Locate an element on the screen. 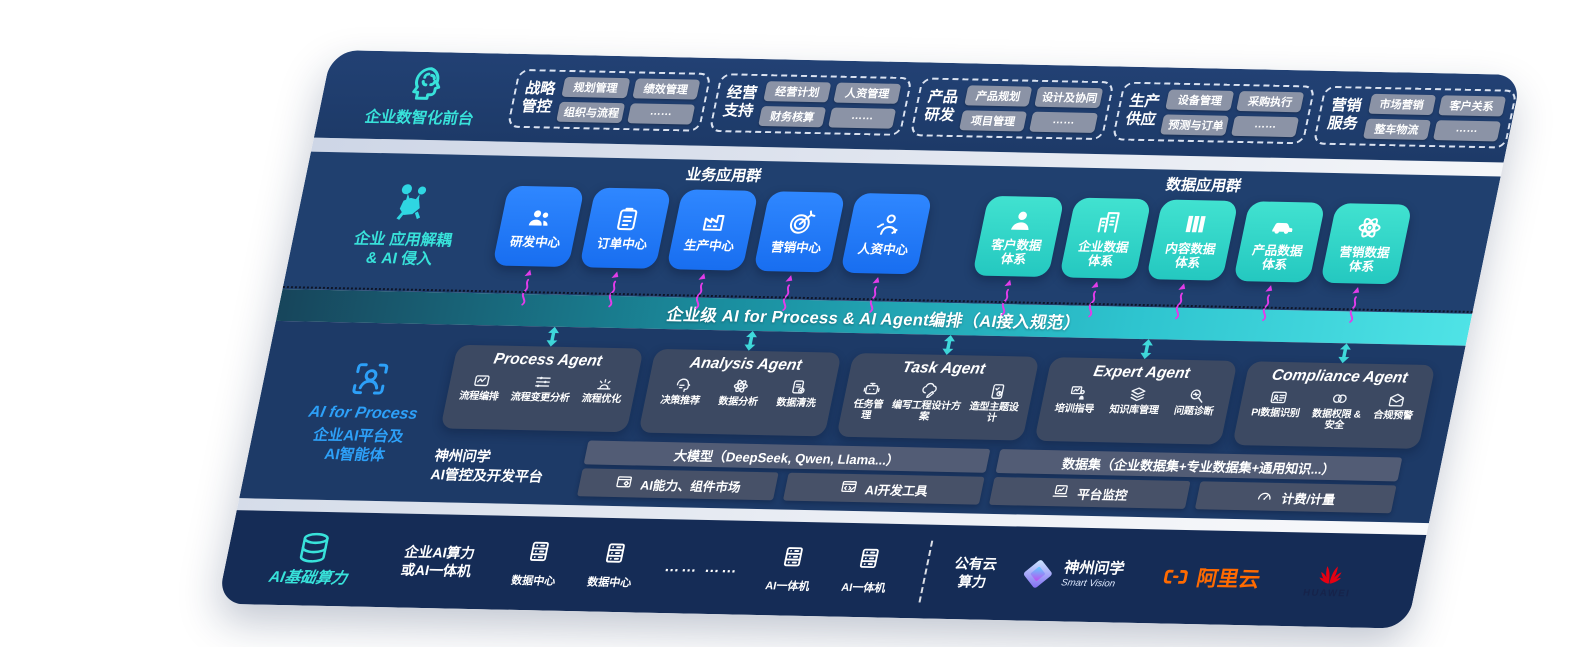 This screenshot has height=647, width=1572. data-title: 数据应用群 is located at coordinates (1203, 186).